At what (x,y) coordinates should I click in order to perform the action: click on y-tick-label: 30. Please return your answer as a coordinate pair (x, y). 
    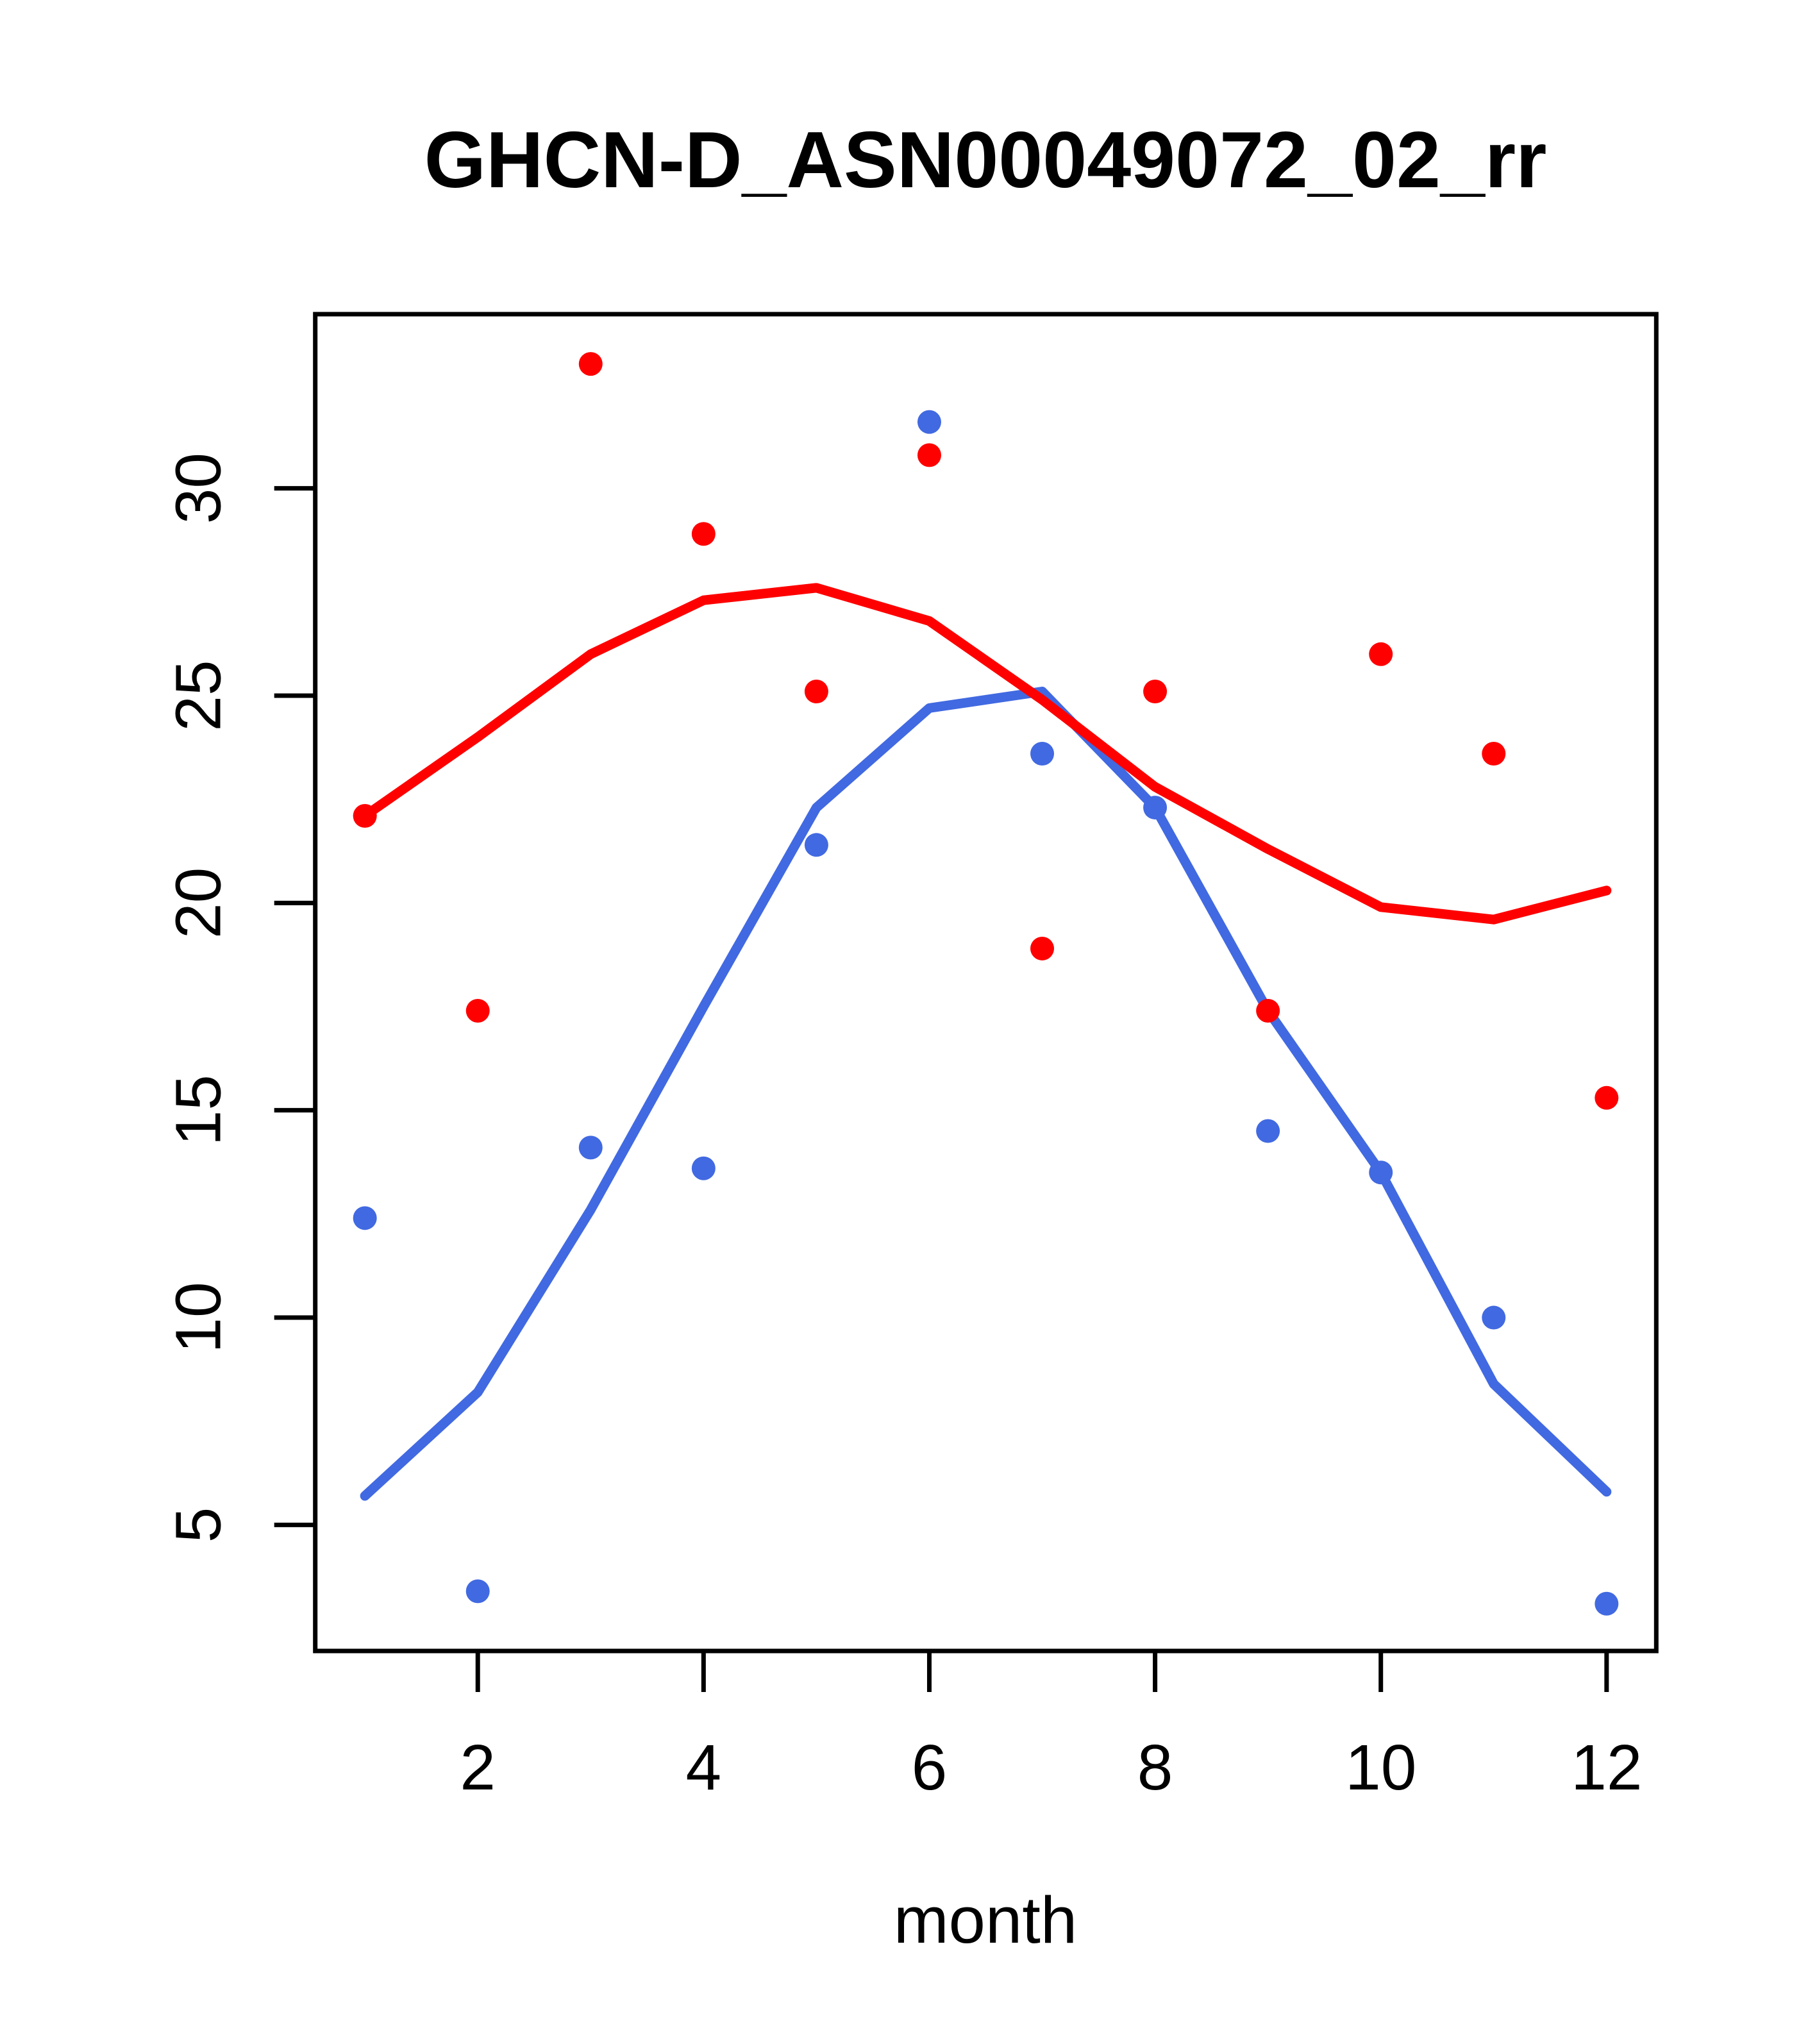
    Looking at the image, I should click on (199, 488).